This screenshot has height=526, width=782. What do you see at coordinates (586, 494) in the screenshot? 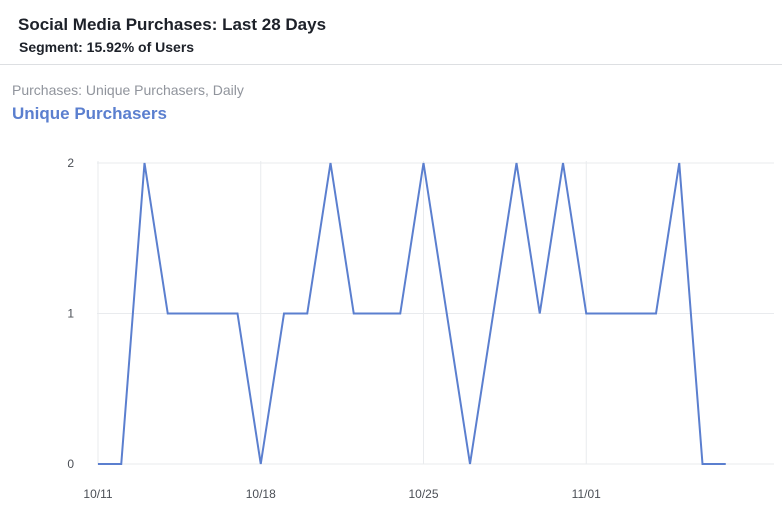
I see `x-tick-label: 11/01` at bounding box center [586, 494].